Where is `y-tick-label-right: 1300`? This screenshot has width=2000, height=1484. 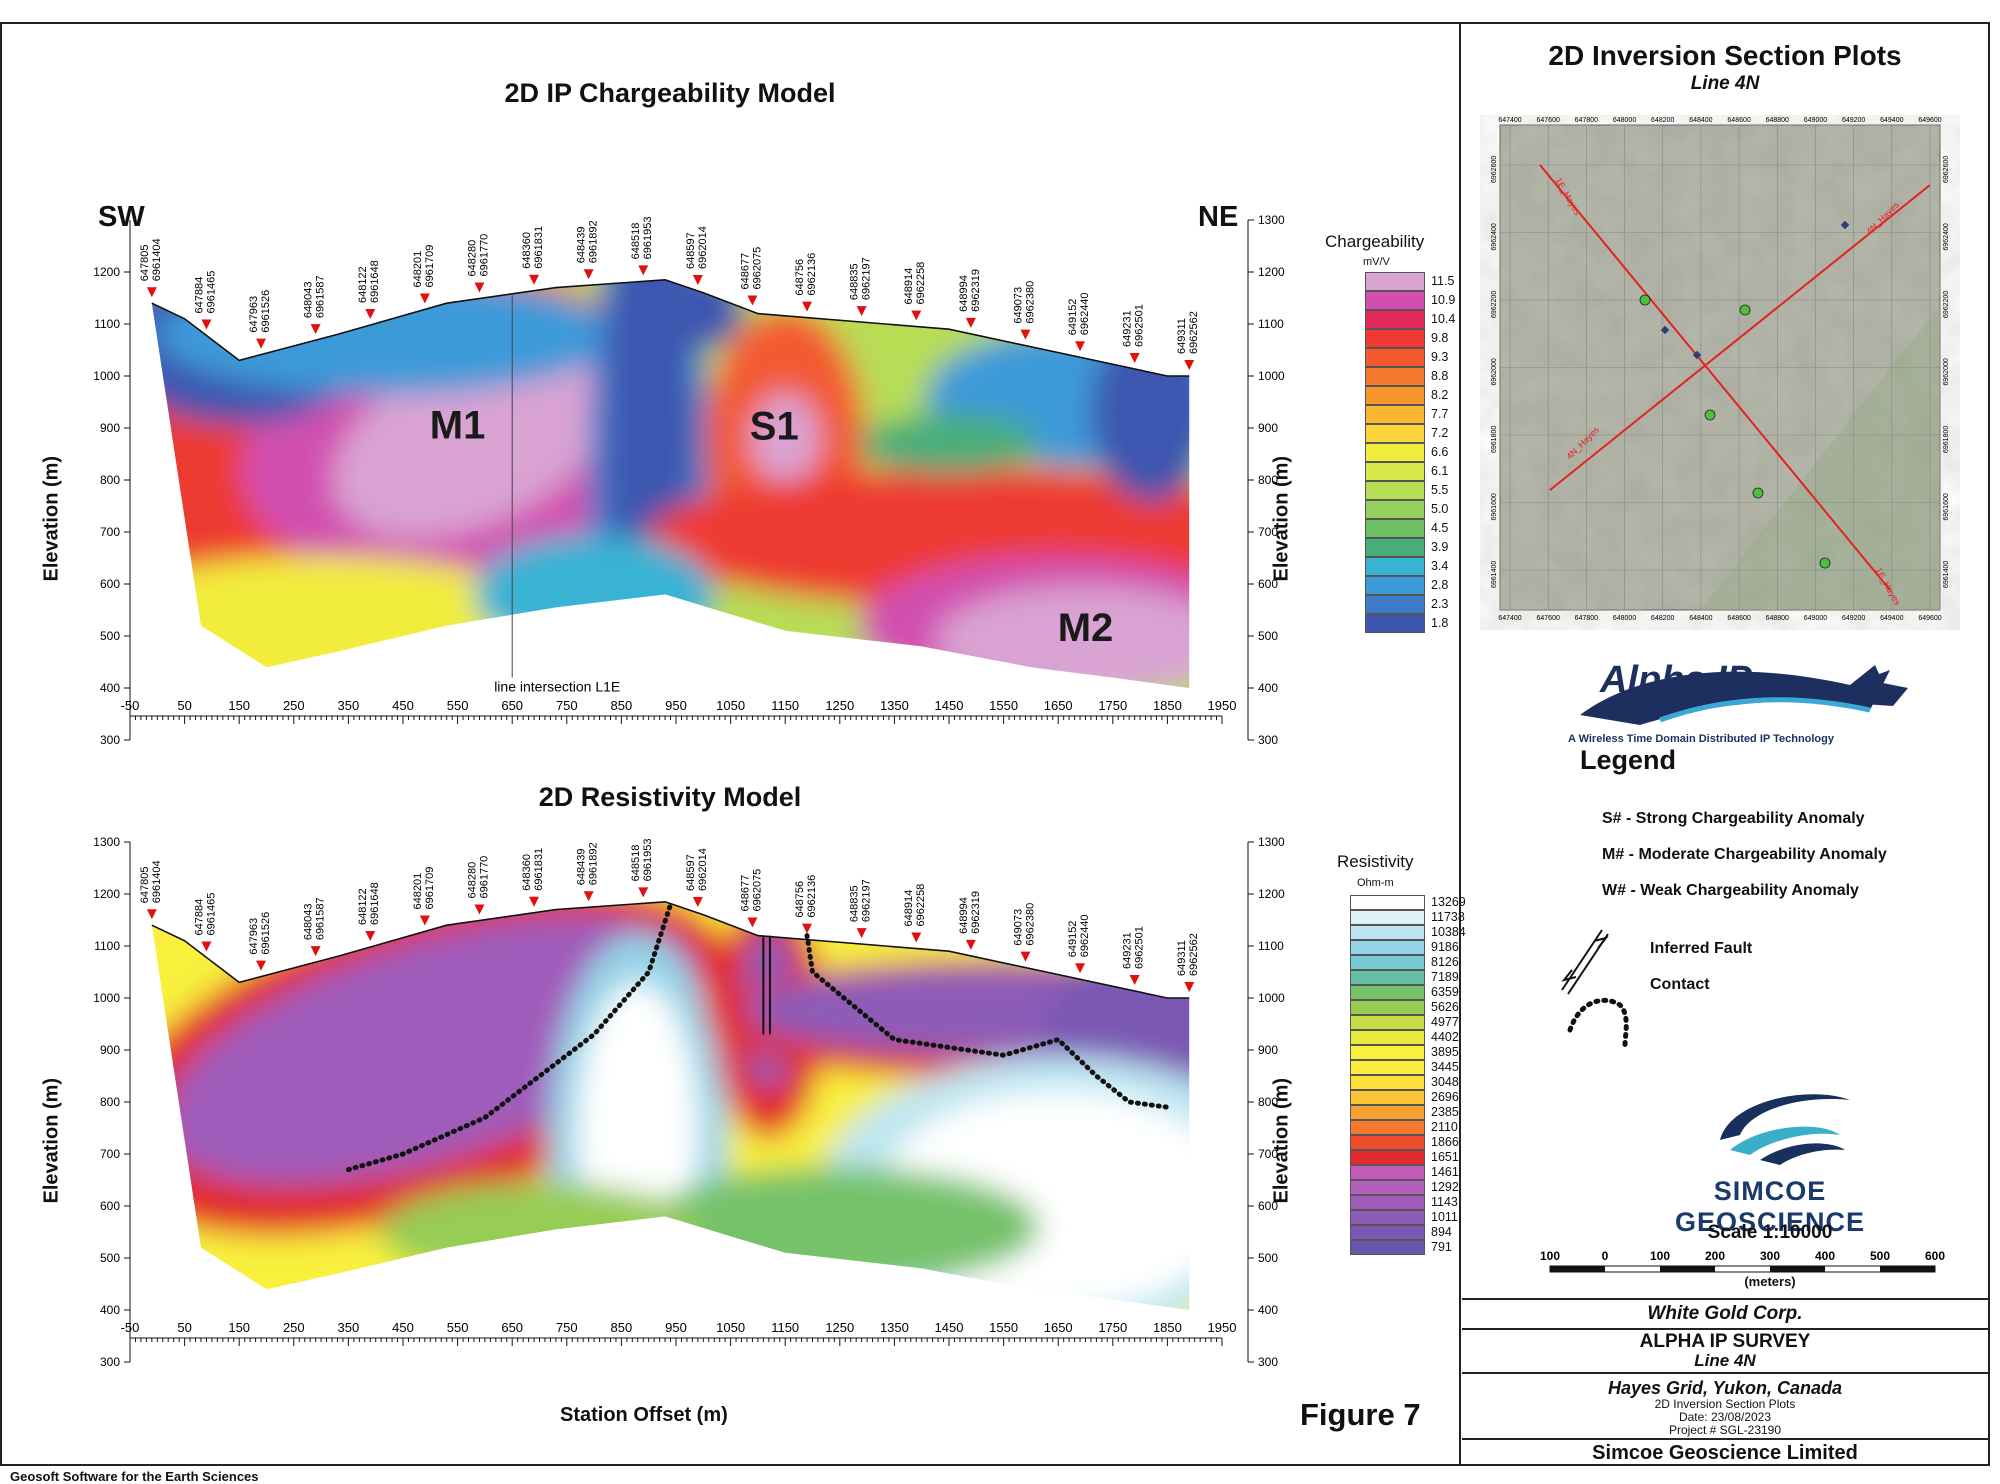 y-tick-label-right: 1300 is located at coordinates (1271, 220).